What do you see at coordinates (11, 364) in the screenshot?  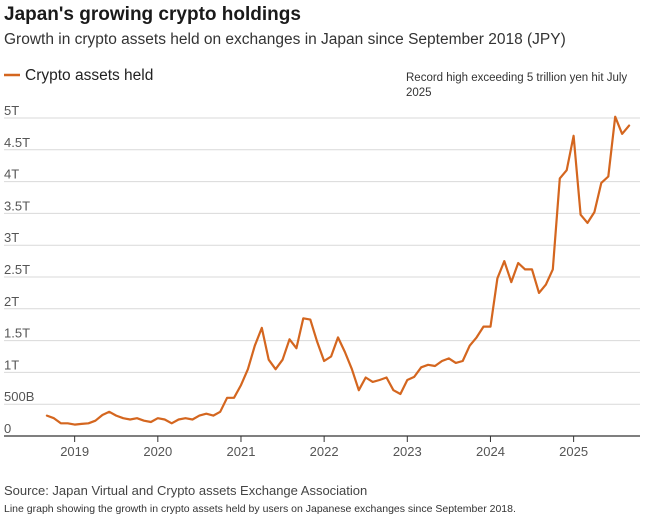 I see `y-tick-label: 1T` at bounding box center [11, 364].